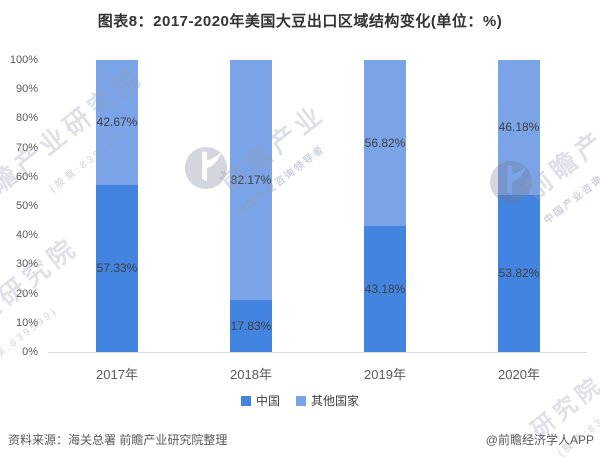  Describe the element at coordinates (519, 374) in the screenshot. I see `x-axis-label: 2020年` at that location.